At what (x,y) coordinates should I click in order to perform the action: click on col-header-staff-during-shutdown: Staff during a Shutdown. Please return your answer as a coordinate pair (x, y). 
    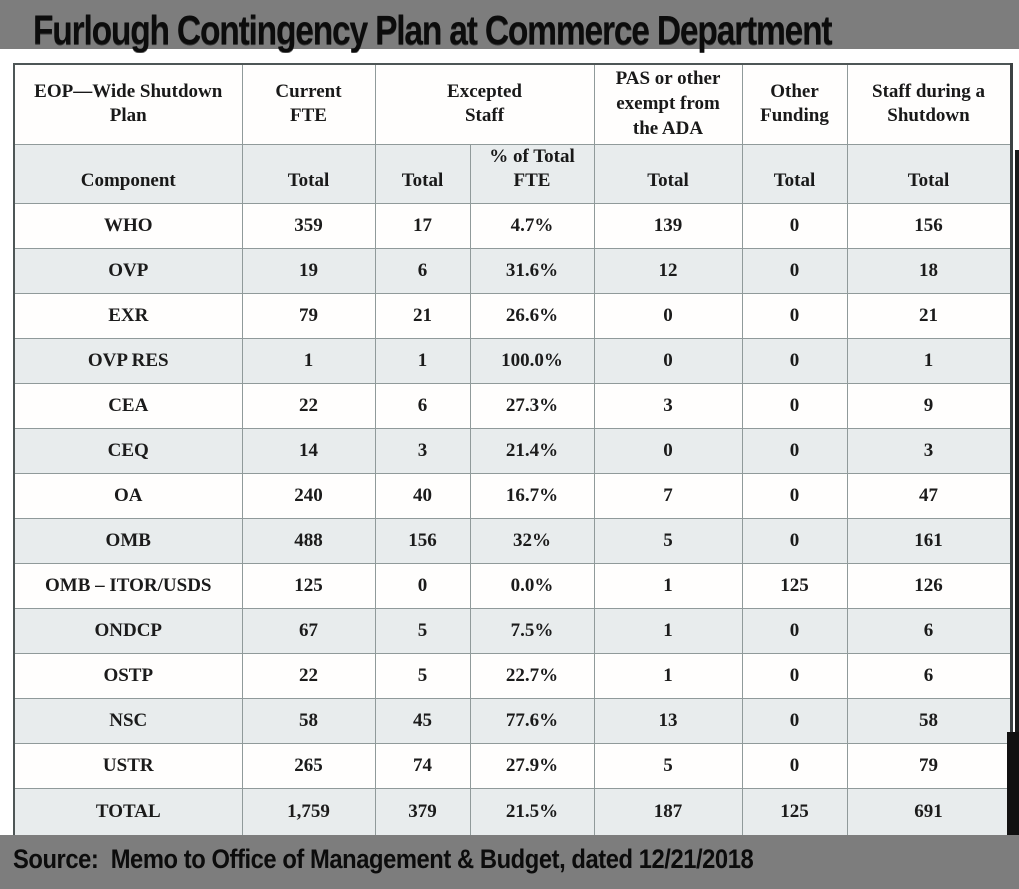
    Looking at the image, I should click on (929, 104).